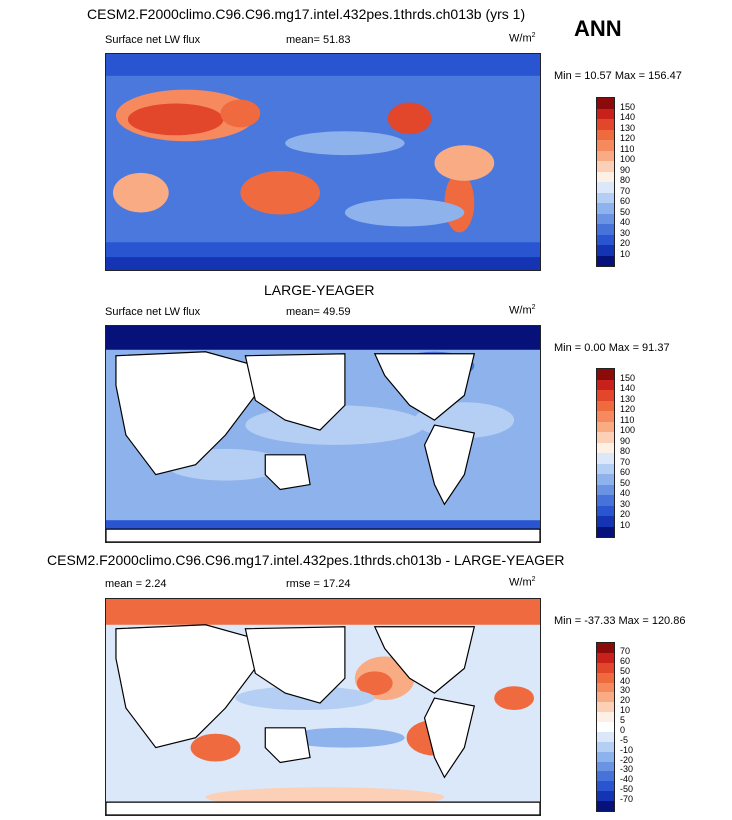  I want to click on panel2-mean-label: mean= 49.59, so click(318, 312).